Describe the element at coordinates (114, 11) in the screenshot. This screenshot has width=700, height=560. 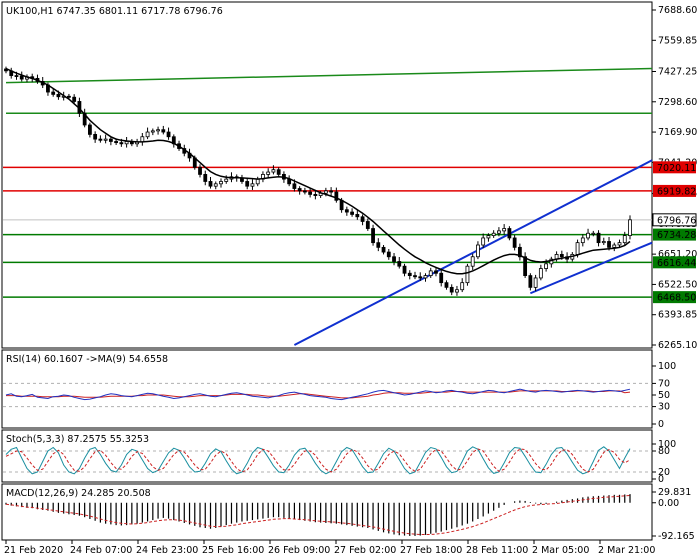
I see `symbol-header: UK100,H1 6747.35 6801.11 6717.78 6796.76` at that location.